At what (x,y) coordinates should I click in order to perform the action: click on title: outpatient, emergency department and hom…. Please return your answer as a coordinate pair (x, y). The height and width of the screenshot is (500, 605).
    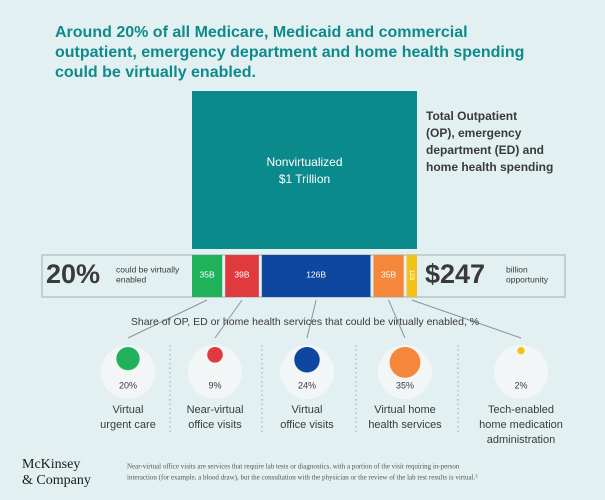
    Looking at the image, I should click on (289, 52).